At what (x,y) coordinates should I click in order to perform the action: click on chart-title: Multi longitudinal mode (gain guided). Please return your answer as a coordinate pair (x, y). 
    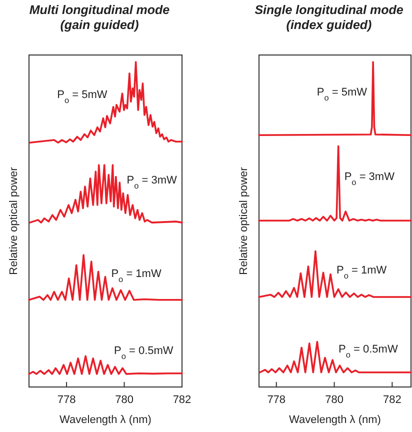
    Looking at the image, I should click on (99, 17).